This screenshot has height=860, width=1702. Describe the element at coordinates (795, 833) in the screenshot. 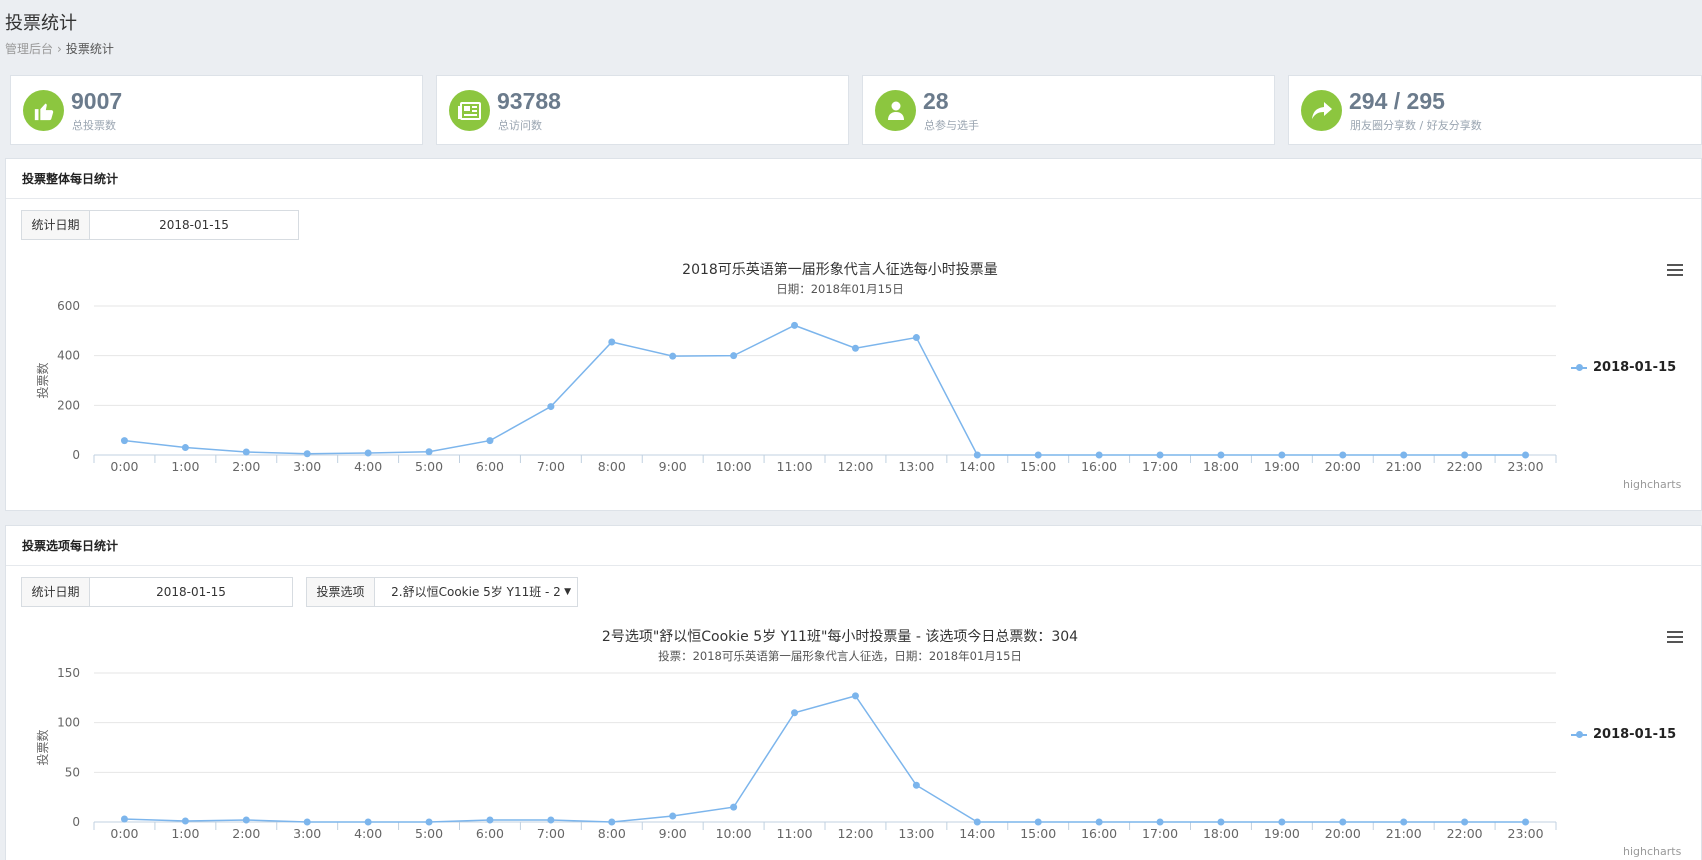

I see `x-tick-label: 11:00` at that location.